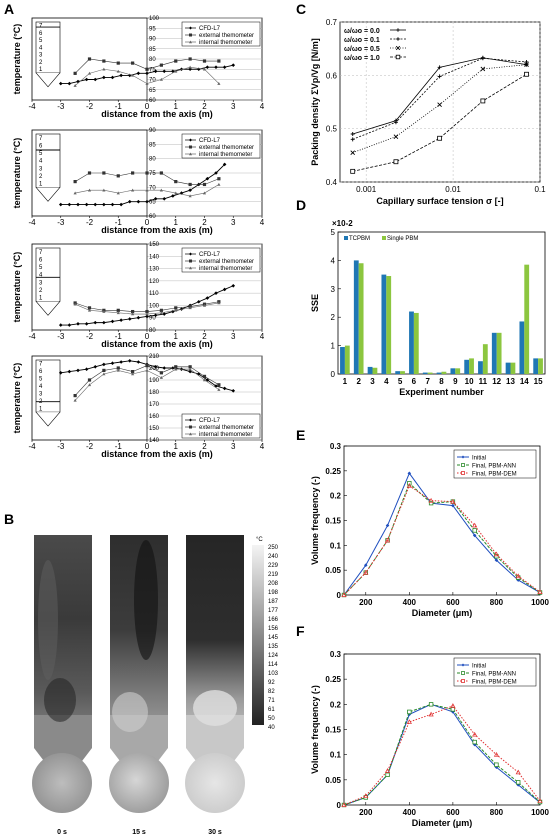  Describe the element at coordinates (154, 282) in the screenshot. I see `y-tick-label: 120` at that location.